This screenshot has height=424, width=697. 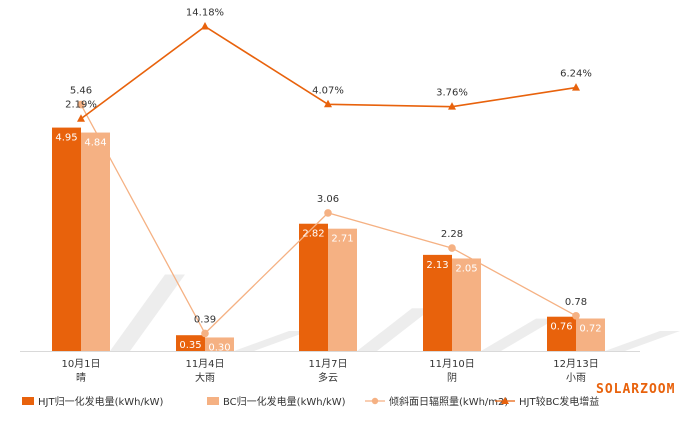 I want to click on bc-bar-value-label: 4.84, so click(x=95, y=143).